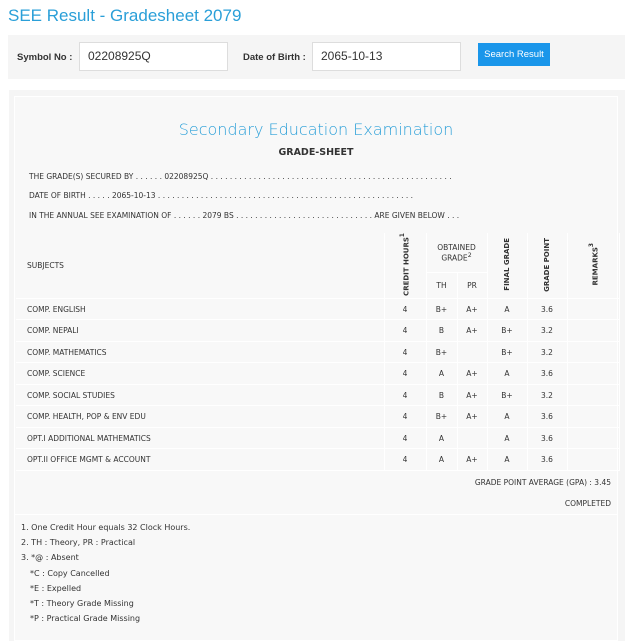  What do you see at coordinates (153, 56) in the screenshot?
I see `symbol-input: 02208925Q` at bounding box center [153, 56].